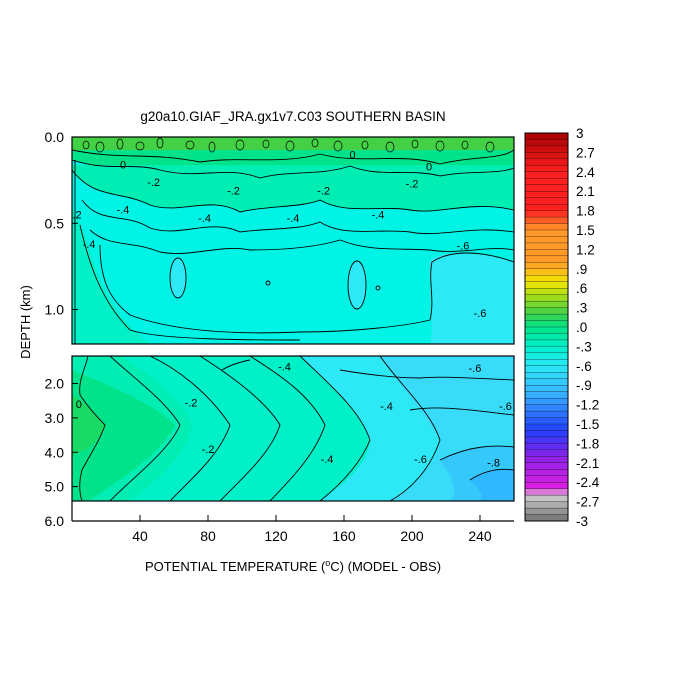  Describe the element at coordinates (312, 529) in the screenshot. I see `x-axis: 40 80 120 160 200 240` at that location.